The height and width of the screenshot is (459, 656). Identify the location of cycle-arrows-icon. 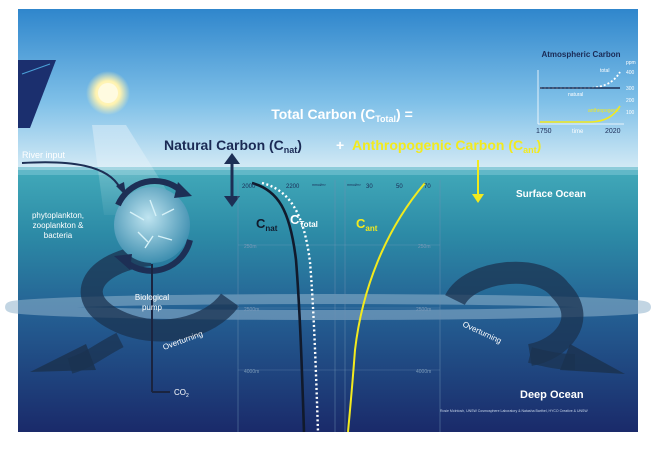
(154, 226).